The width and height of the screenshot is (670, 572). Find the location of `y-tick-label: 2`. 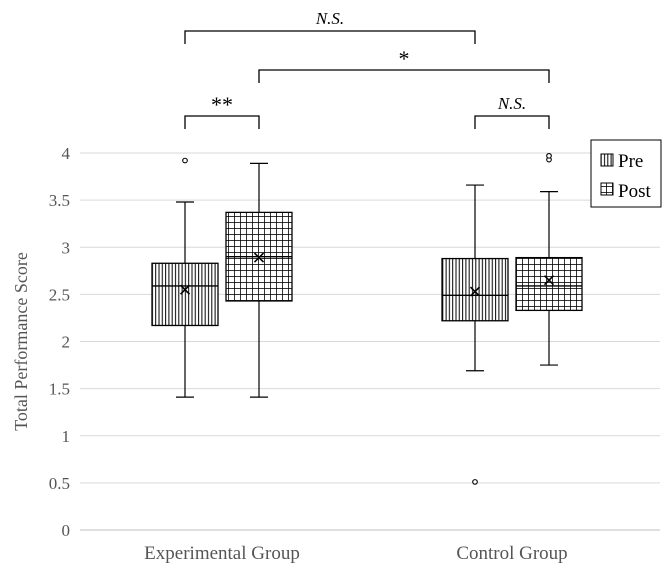

y-tick-label: 2 is located at coordinates (66, 342).